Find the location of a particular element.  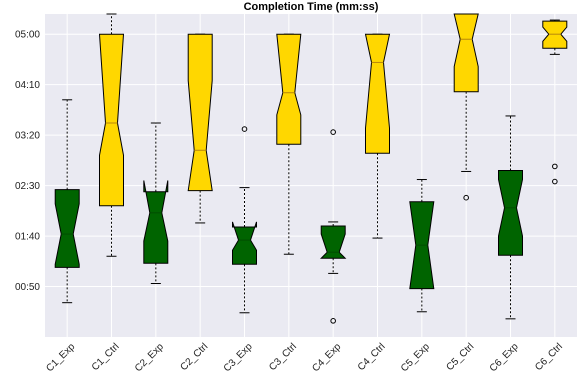

box-c1-ctrl is located at coordinates (111, 135).